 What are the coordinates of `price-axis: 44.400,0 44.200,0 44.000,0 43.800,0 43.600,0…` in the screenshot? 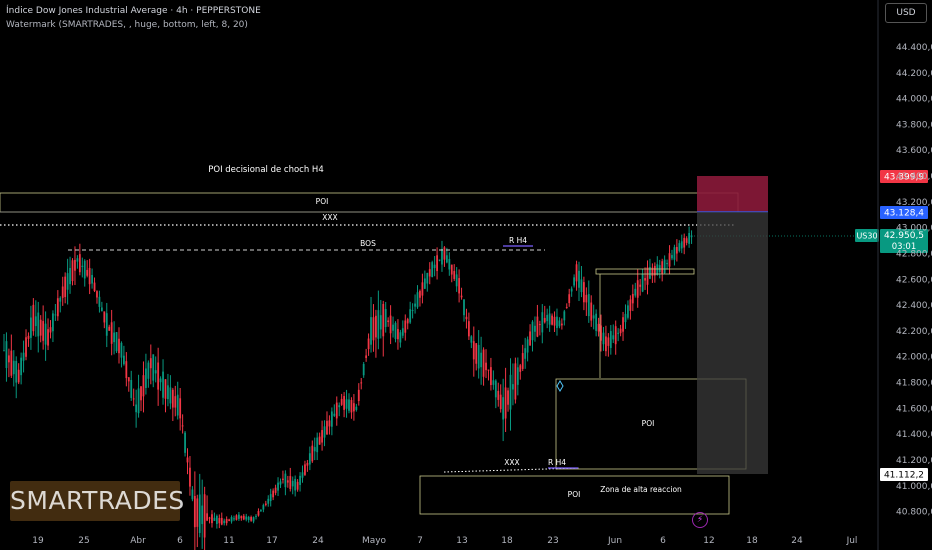 It's located at (904, 275).